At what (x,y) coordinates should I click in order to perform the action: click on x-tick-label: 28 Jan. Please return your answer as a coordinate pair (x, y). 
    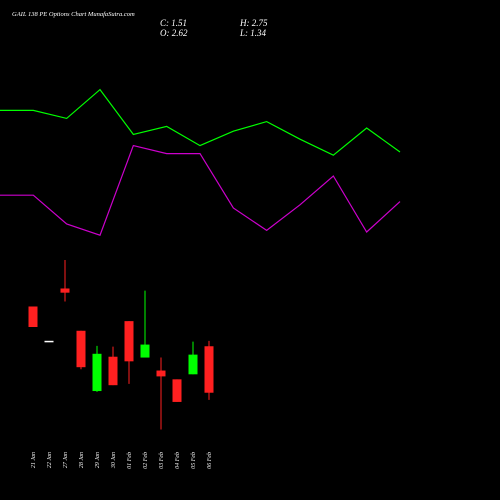
    Looking at the image, I should click on (82, 460).